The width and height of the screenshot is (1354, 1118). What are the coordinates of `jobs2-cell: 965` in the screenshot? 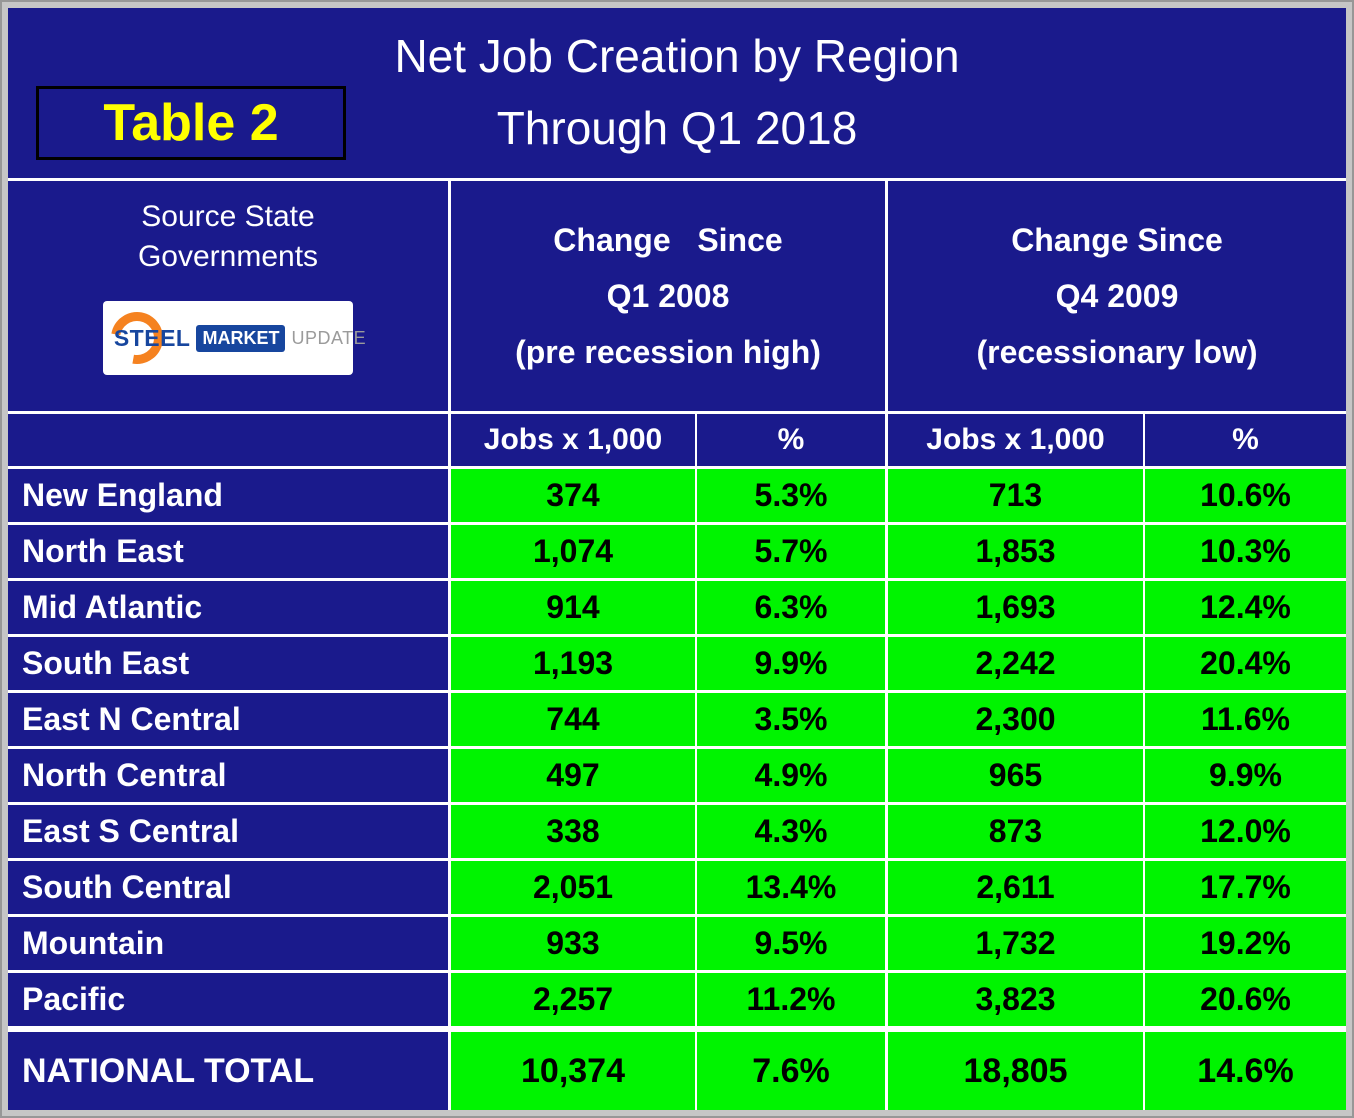 It's located at (1016, 775).